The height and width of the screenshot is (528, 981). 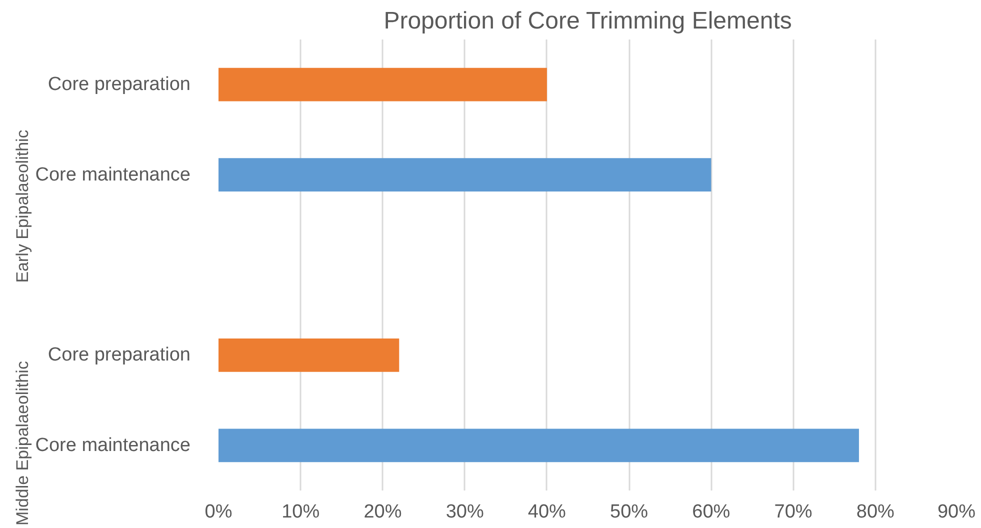 What do you see at coordinates (383, 512) in the screenshot?
I see `x-tick-label: 20%` at bounding box center [383, 512].